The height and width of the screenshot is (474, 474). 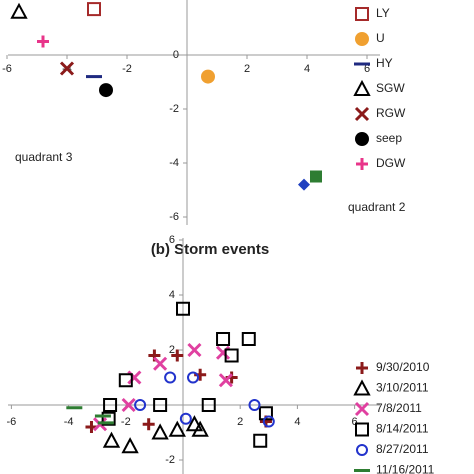 What do you see at coordinates (176, 55) in the screenshot?
I see `y-tick-label: 0` at bounding box center [176, 55].